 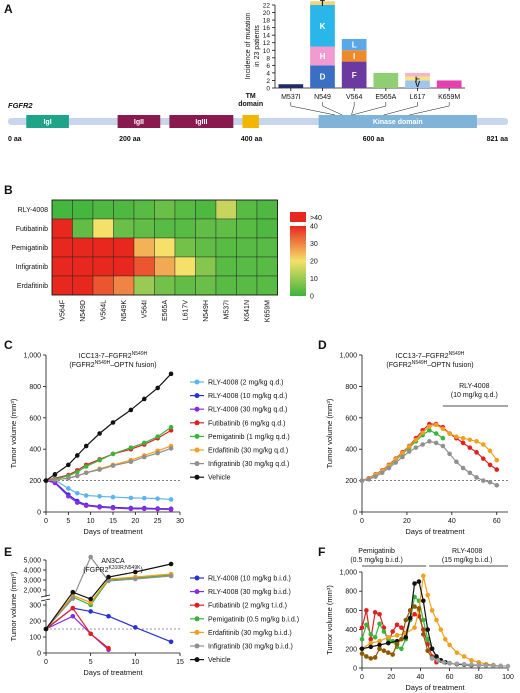 I want to click on d-xlabel: Days of treatment, so click(x=435, y=531).